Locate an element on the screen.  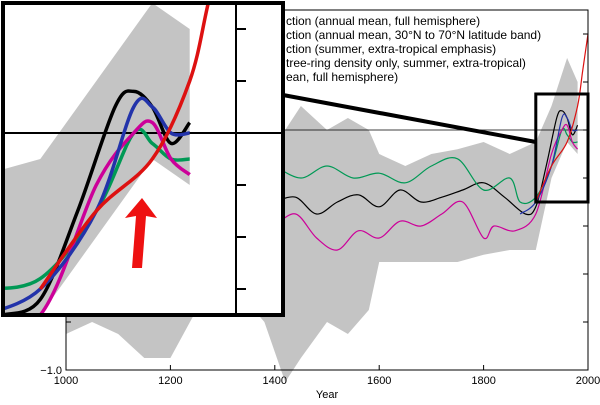
zoom-connector is located at coordinates (409, 118).